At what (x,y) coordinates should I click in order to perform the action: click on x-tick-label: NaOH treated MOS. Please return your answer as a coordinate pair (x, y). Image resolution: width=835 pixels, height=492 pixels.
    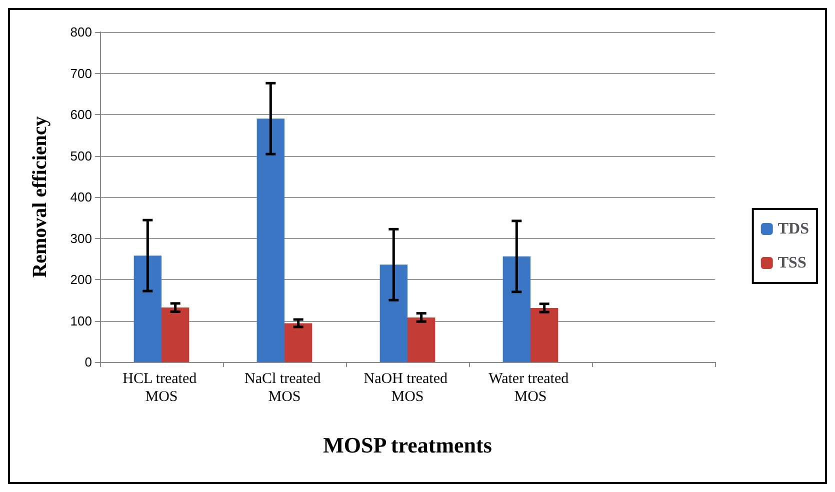
    Looking at the image, I should click on (408, 388).